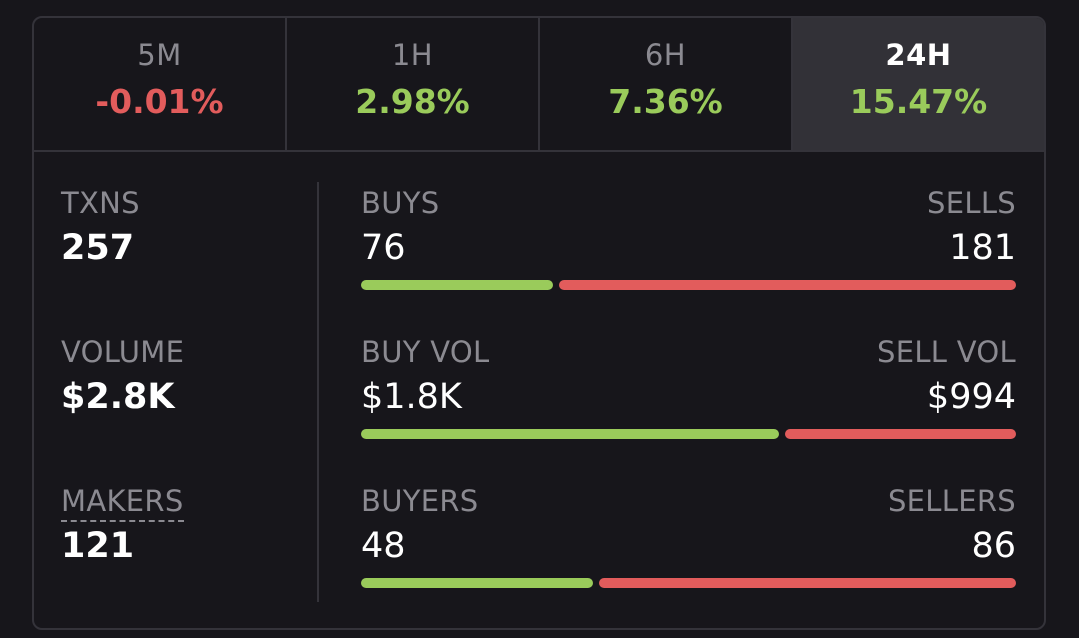 This screenshot has width=1079, height=638. I want to click on volume-row: BUY VOL SELL VOL $1.8K $994, so click(688, 387).